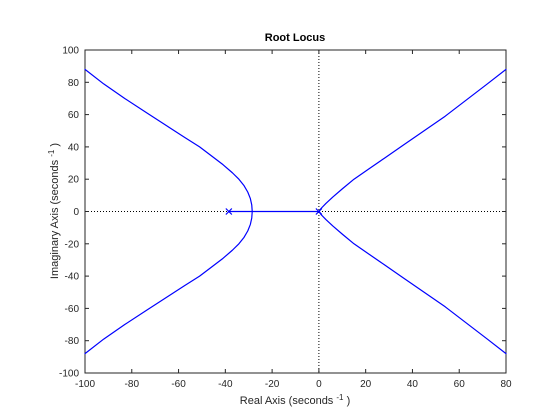 The height and width of the screenshot is (420, 560). What do you see at coordinates (69, 374) in the screenshot?
I see `y-tick-label-0: -100` at bounding box center [69, 374].